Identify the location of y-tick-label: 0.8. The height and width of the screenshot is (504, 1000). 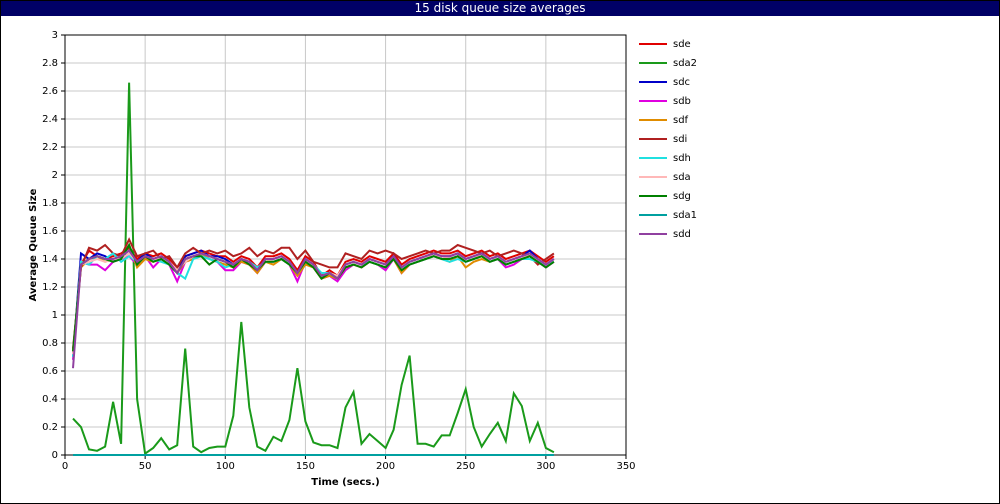
(50, 343).